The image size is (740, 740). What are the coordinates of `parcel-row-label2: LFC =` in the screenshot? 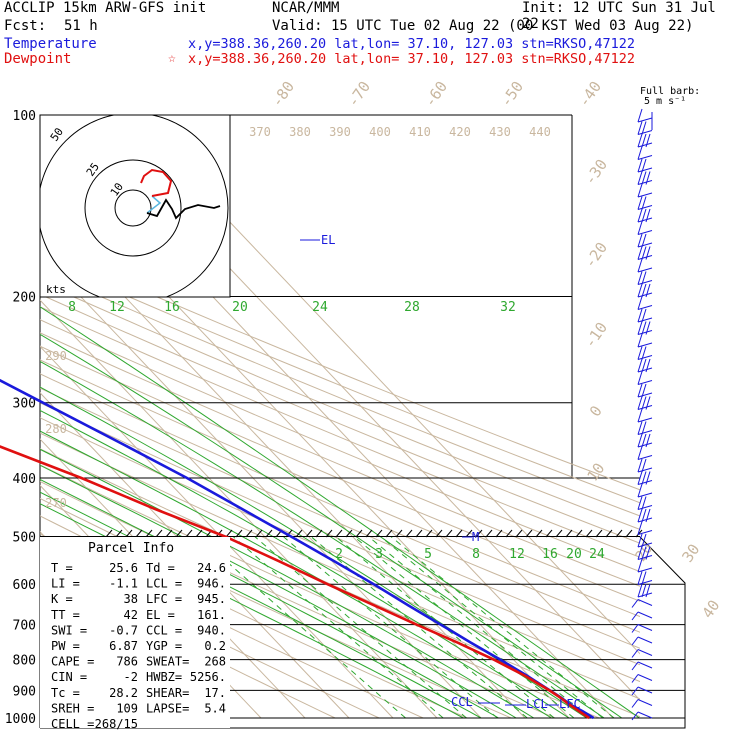 It's located at (164, 599).